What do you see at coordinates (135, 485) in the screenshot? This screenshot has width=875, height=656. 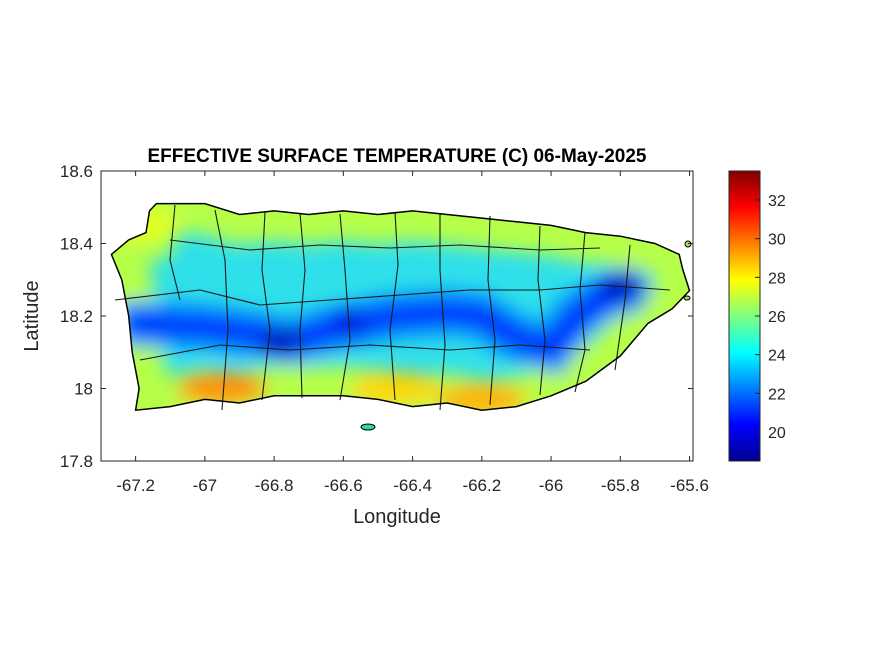 I see `x-tick-label: -67.2` at bounding box center [135, 485].